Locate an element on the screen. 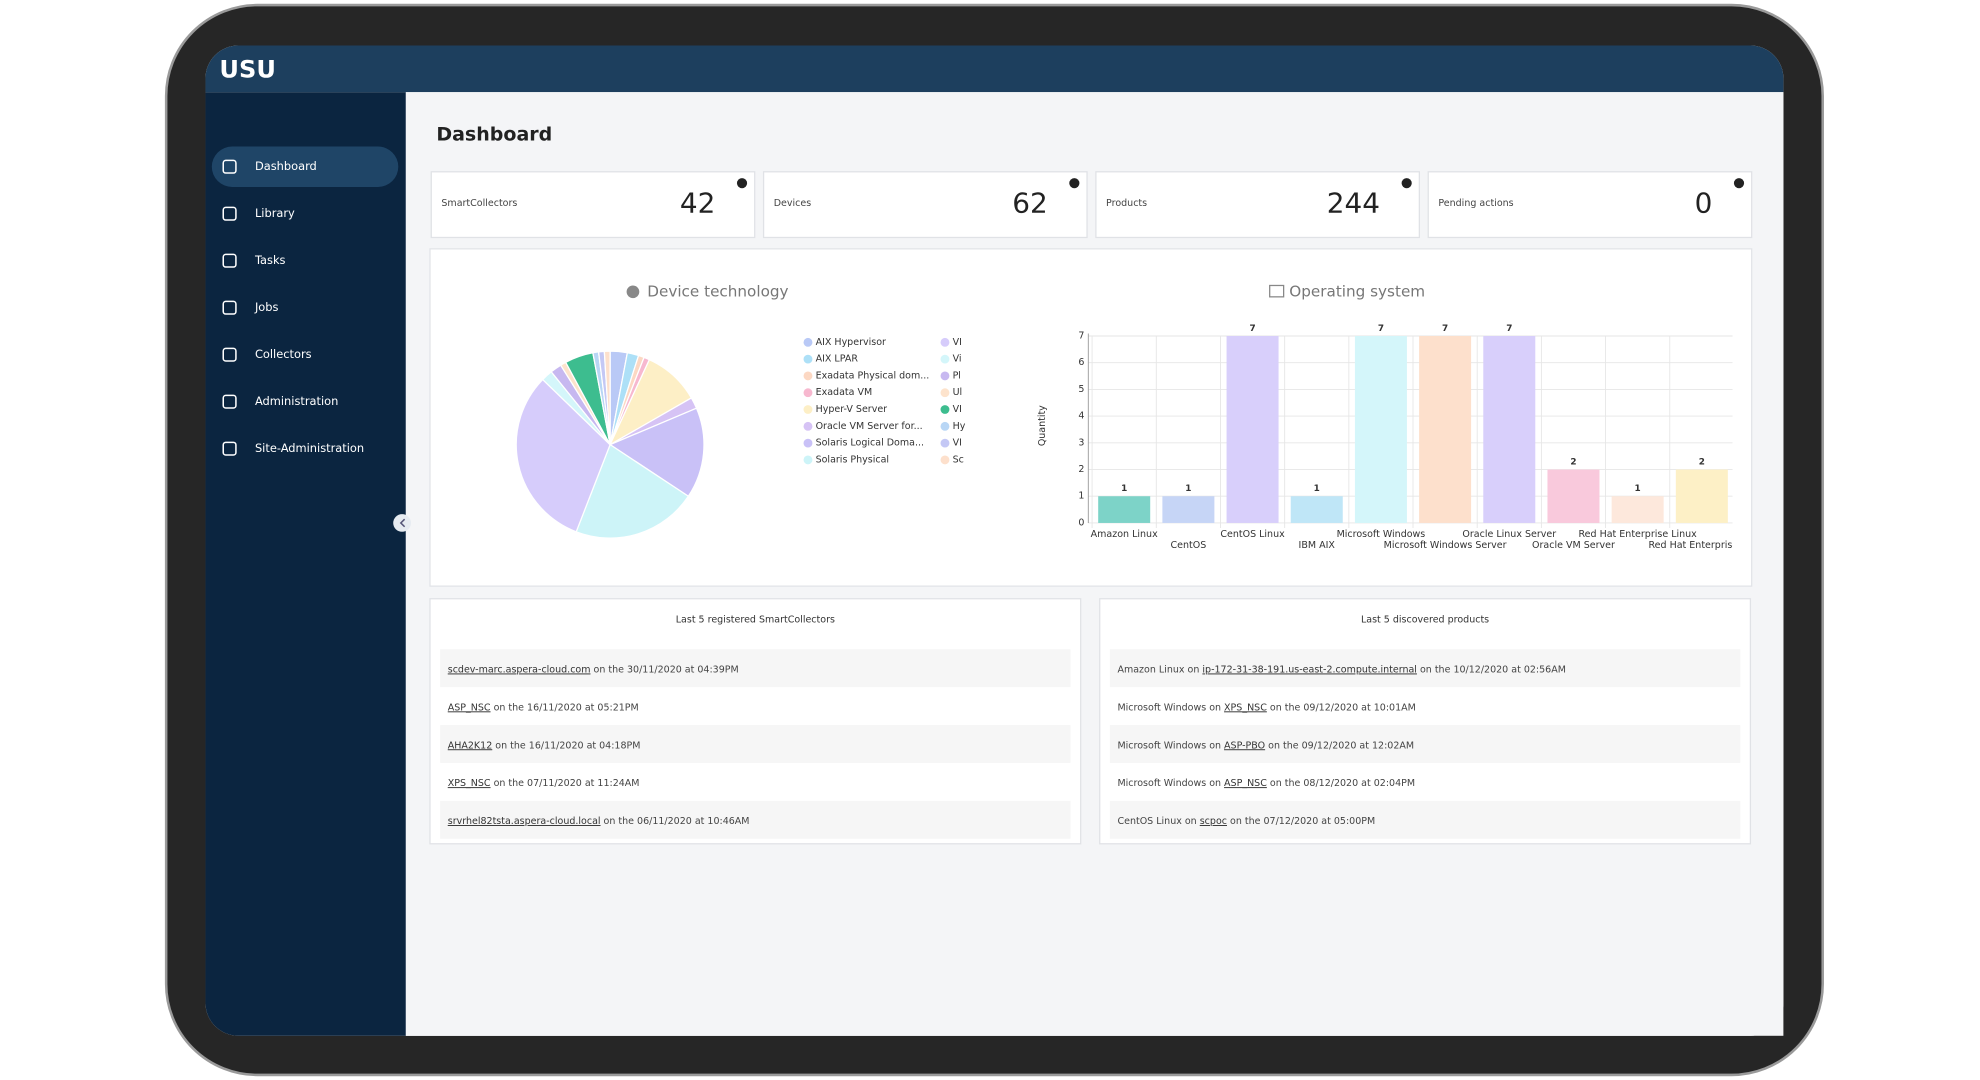 The height and width of the screenshot is (1080, 1980). x-tick-label: Red Hat Enterprise Lin is located at coordinates (1701, 545).